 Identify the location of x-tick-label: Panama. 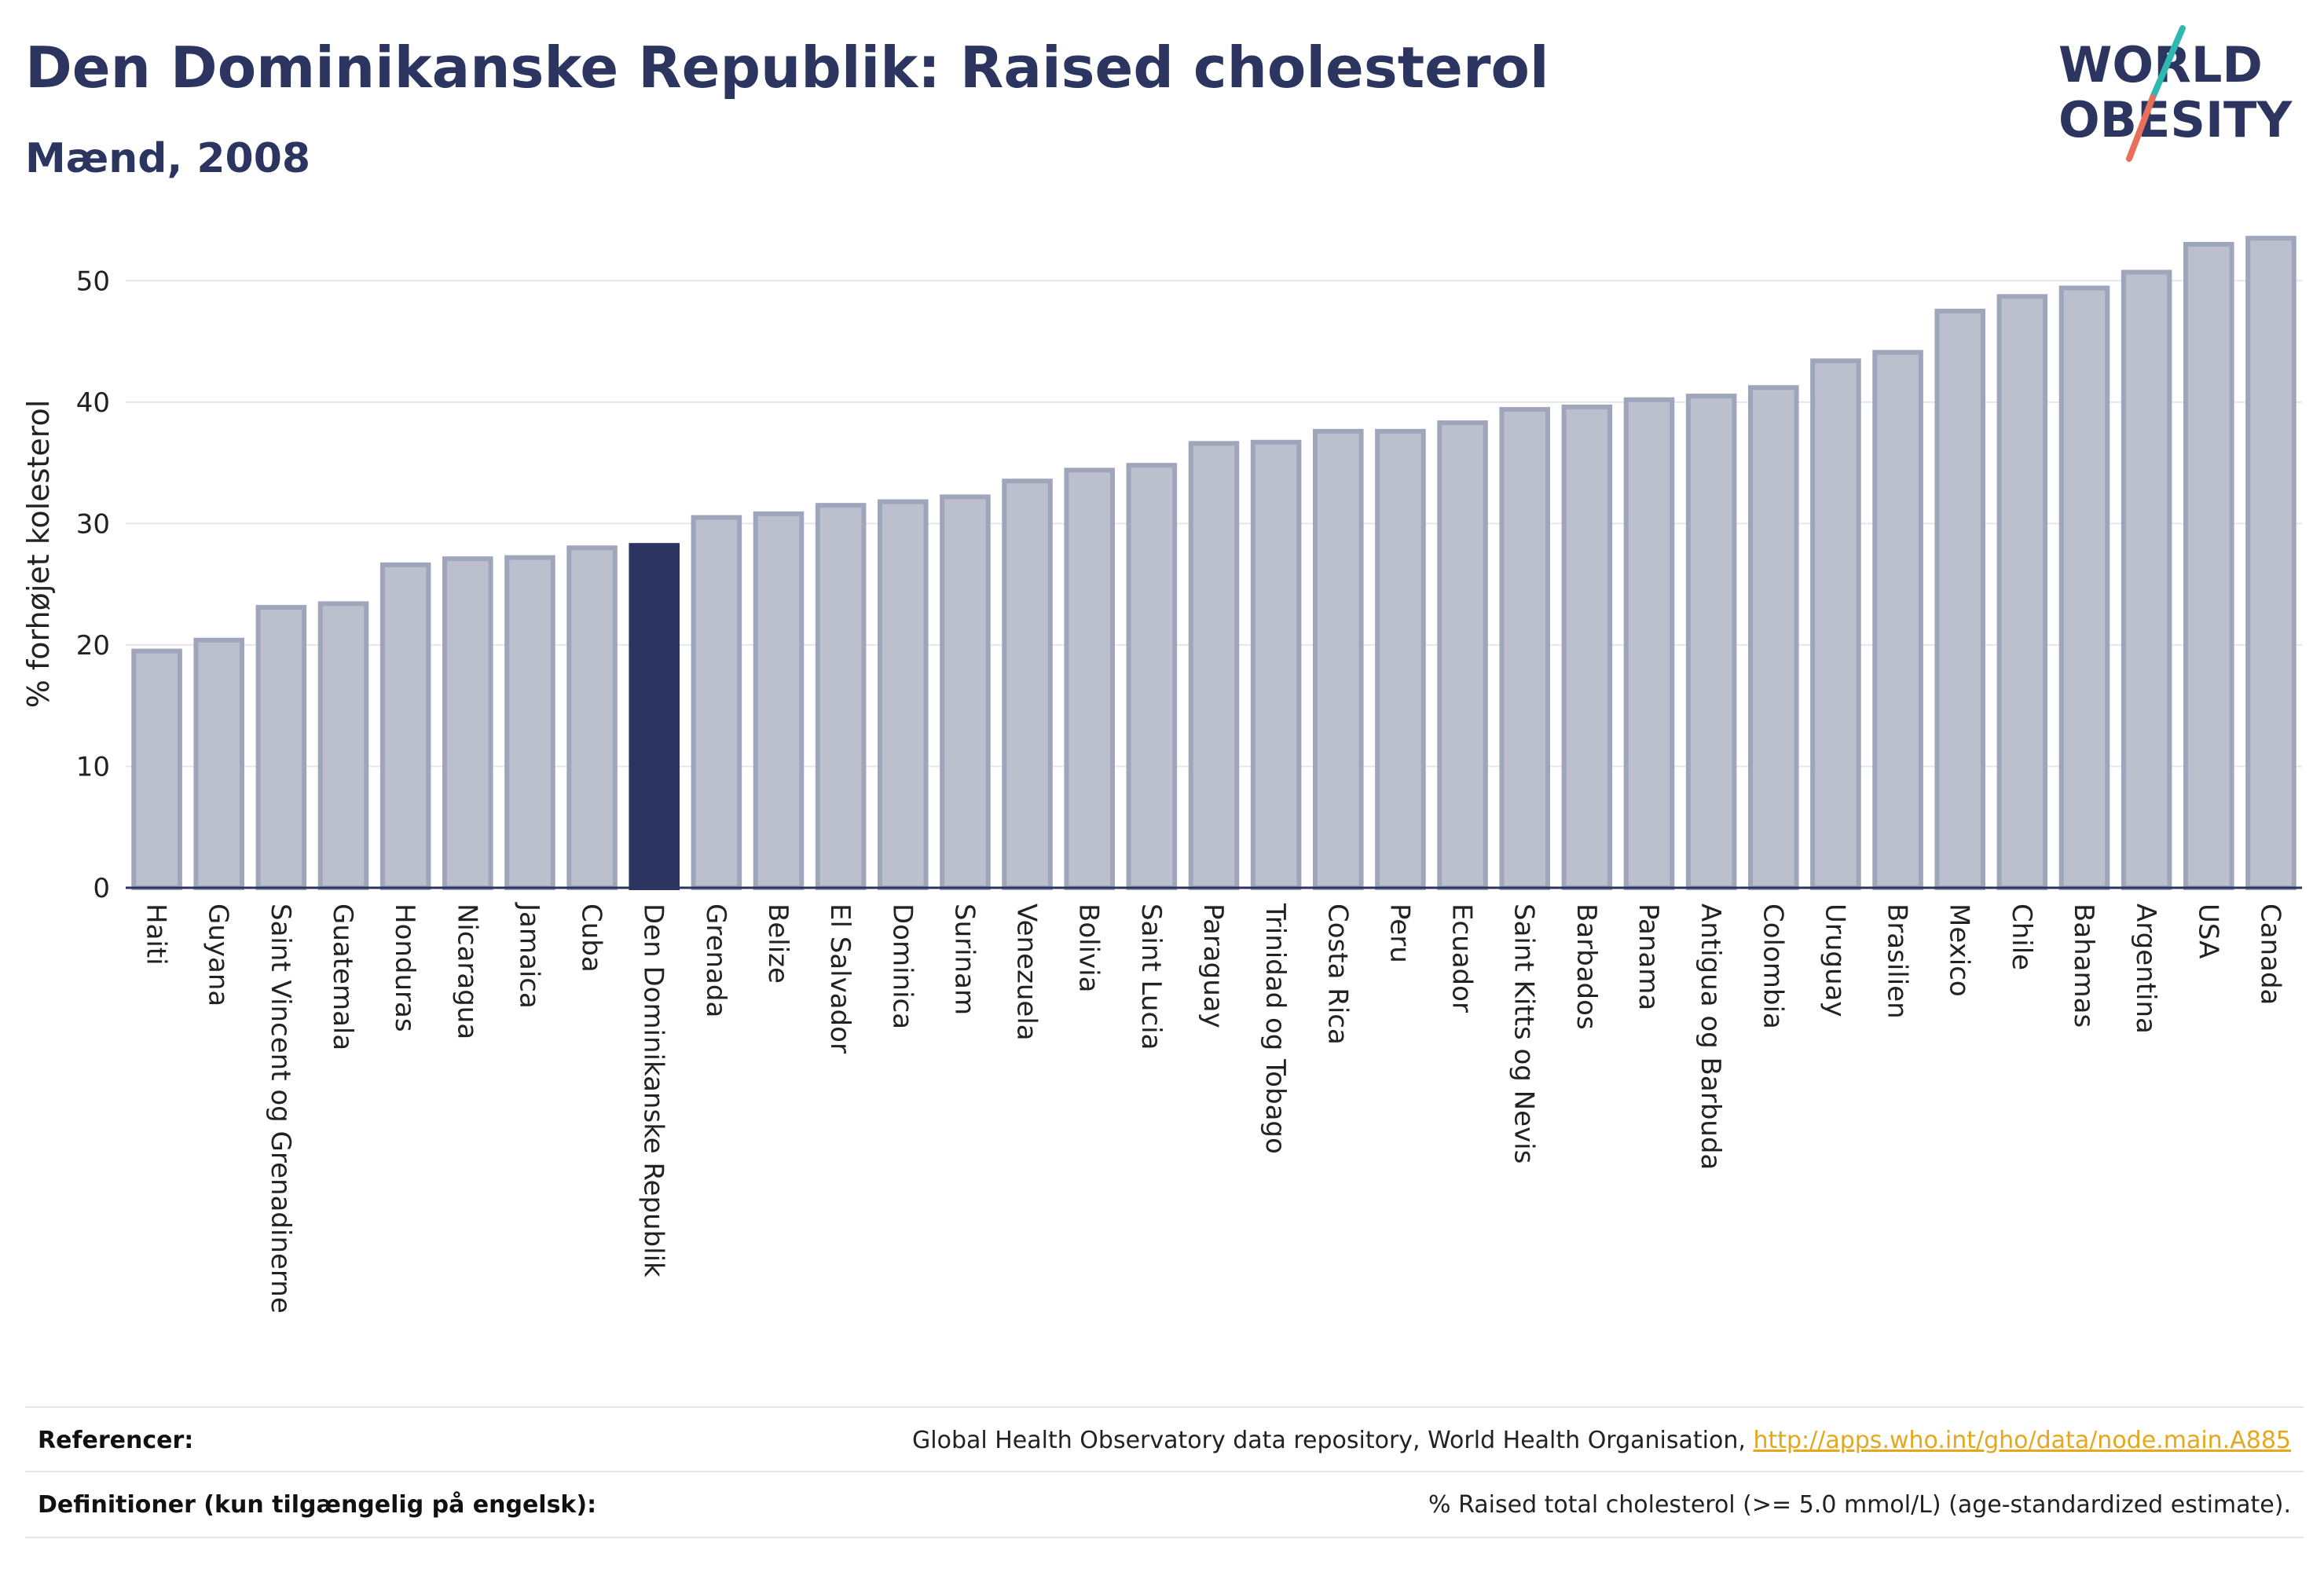
(1648, 956).